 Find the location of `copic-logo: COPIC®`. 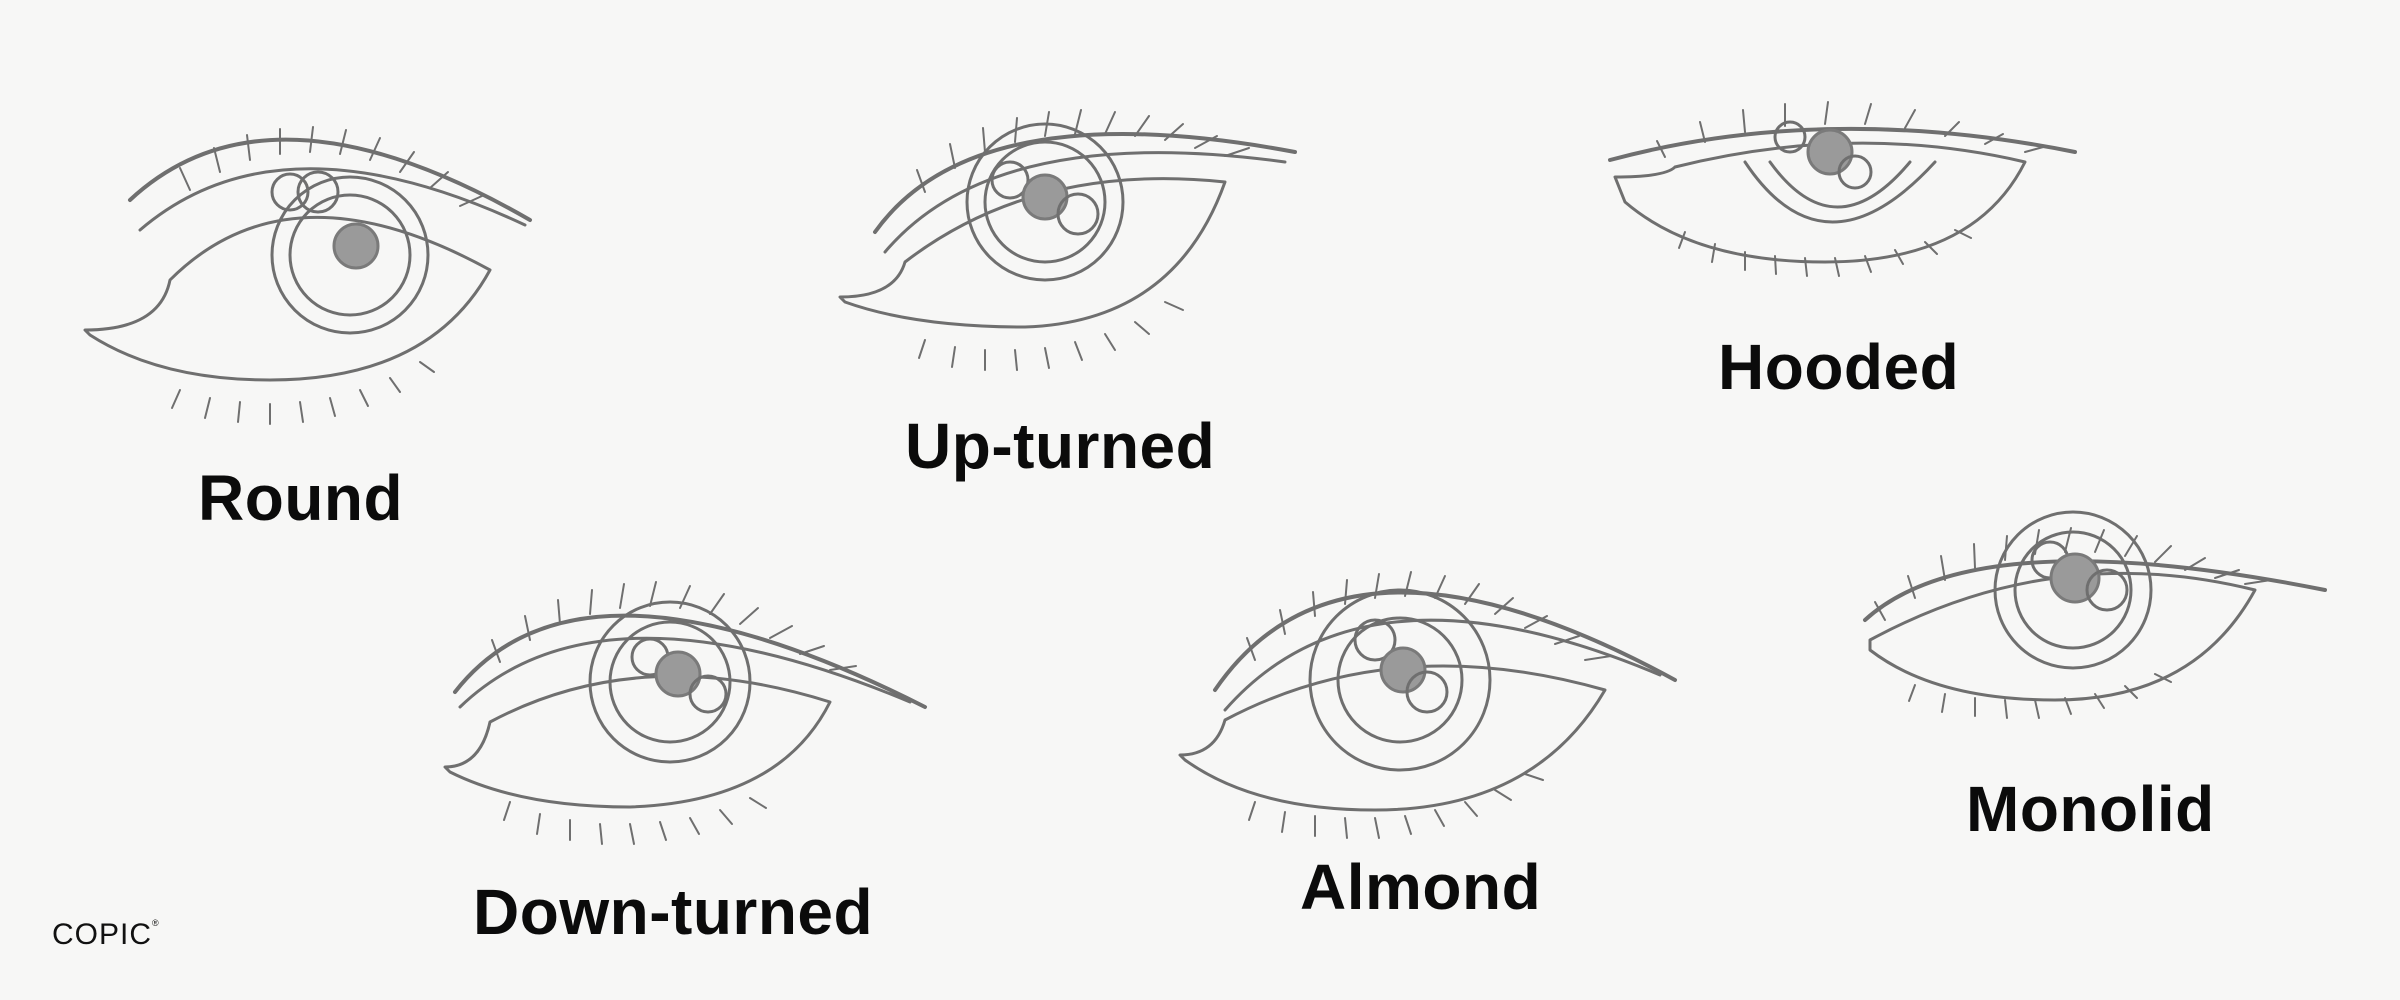

copic-logo: COPIC® is located at coordinates (106, 934).